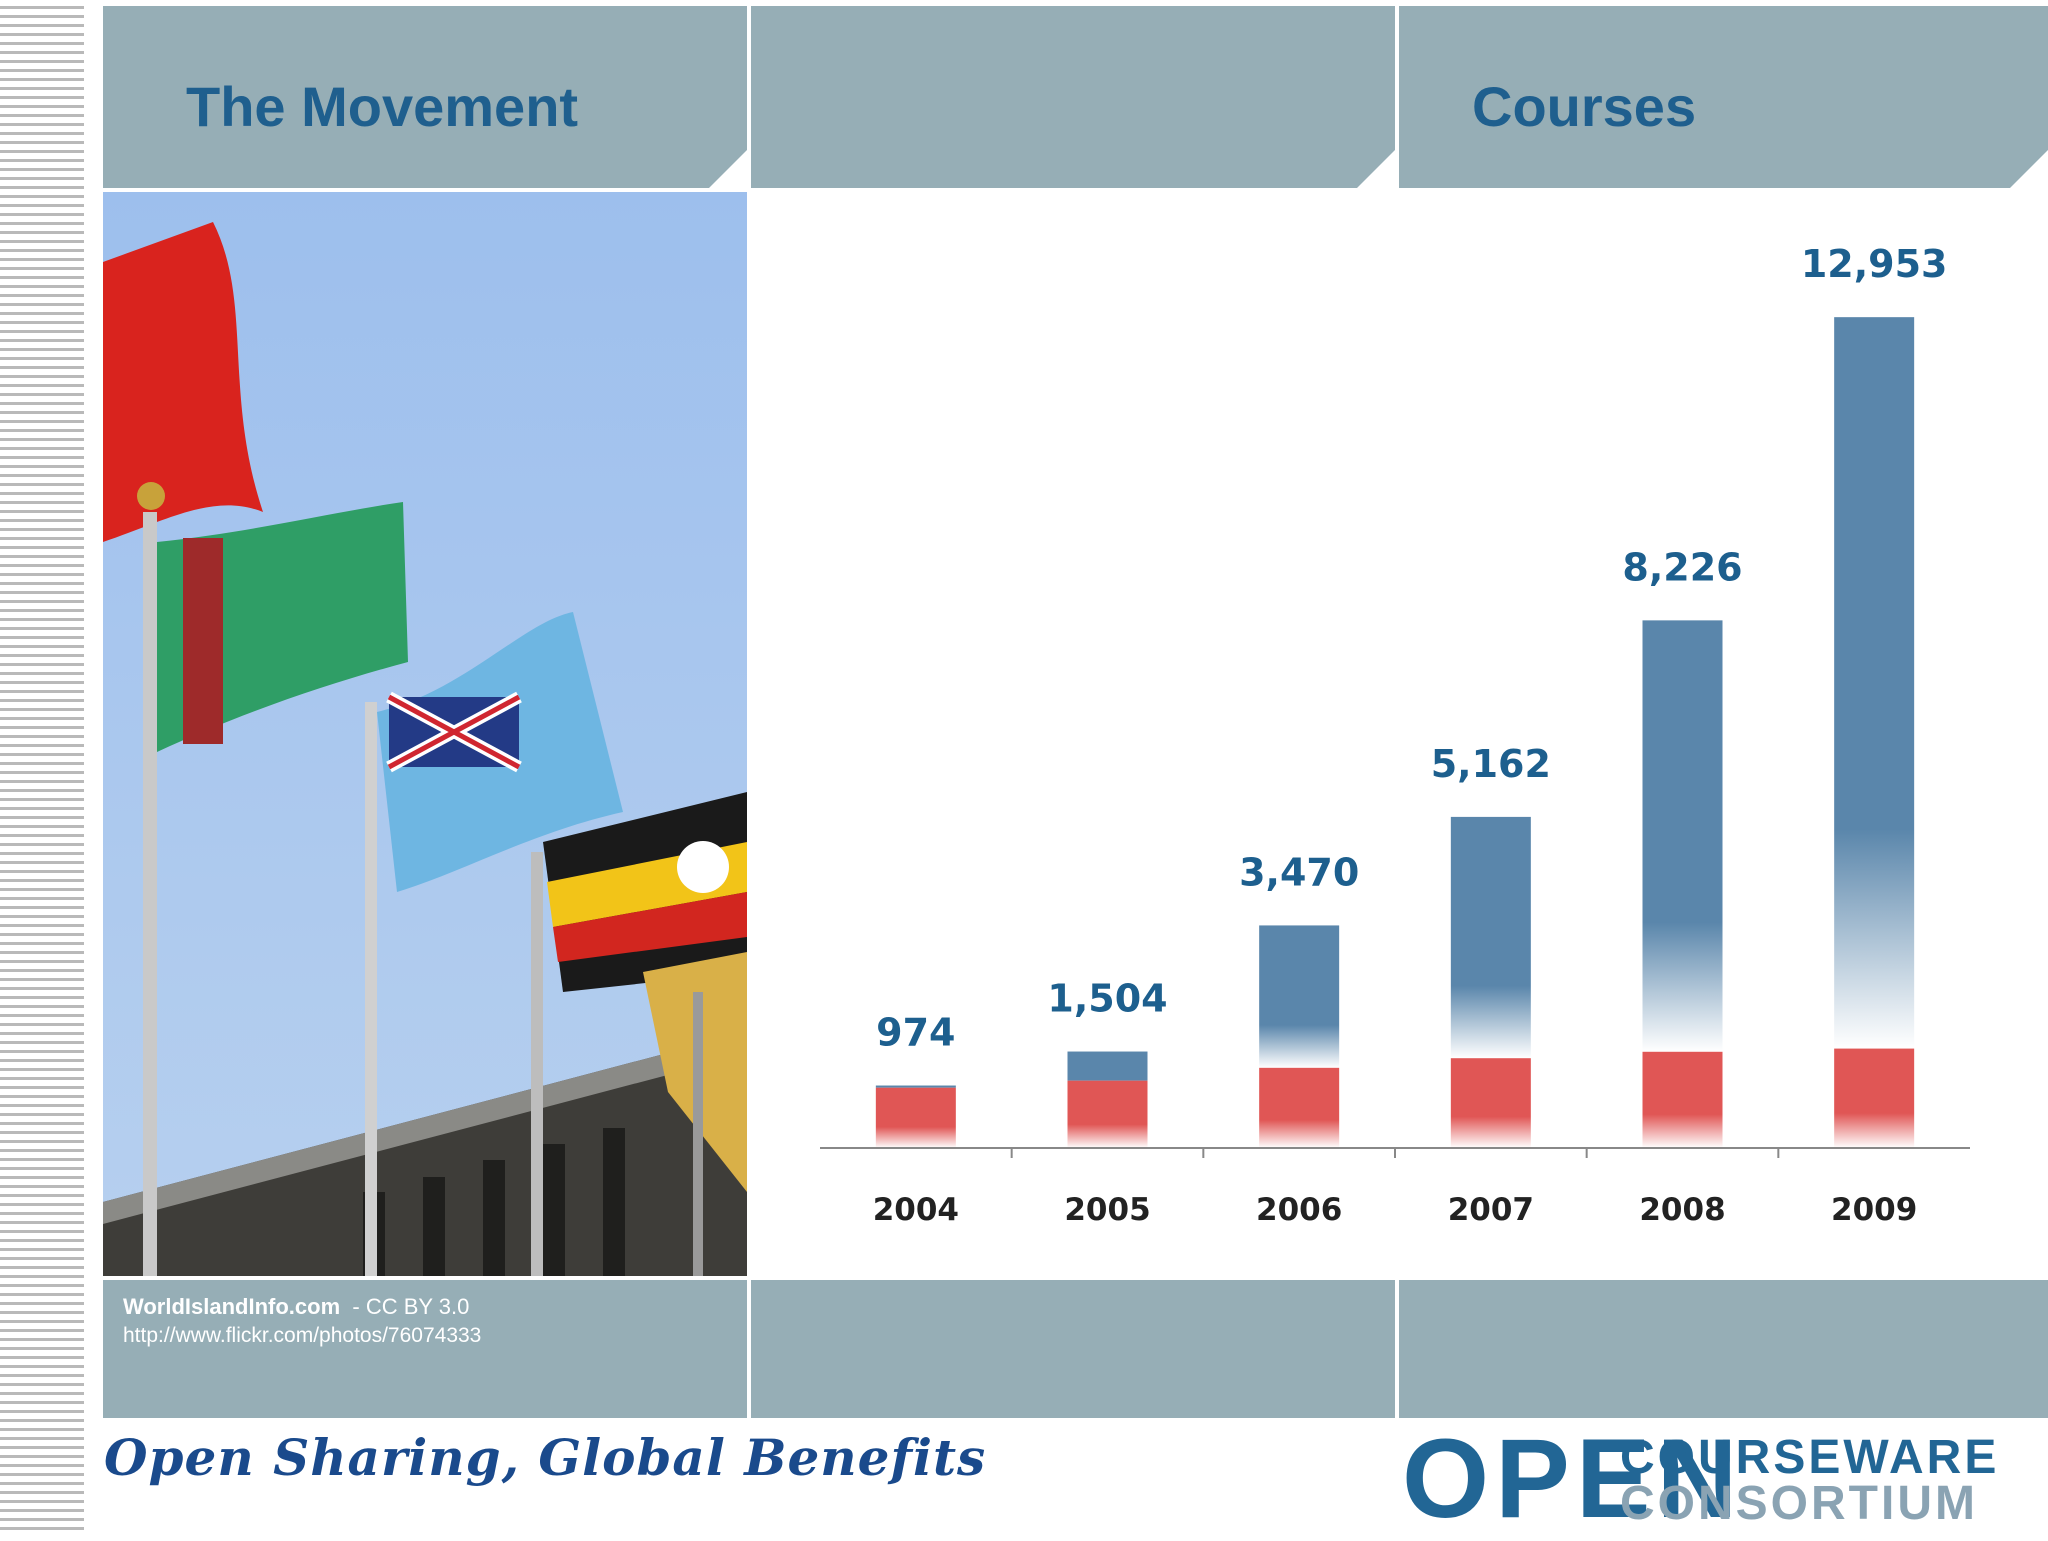 Image resolution: width=2048 pixels, height=1541 pixels. I want to click on footer-panel-left, so click(425, 1349).